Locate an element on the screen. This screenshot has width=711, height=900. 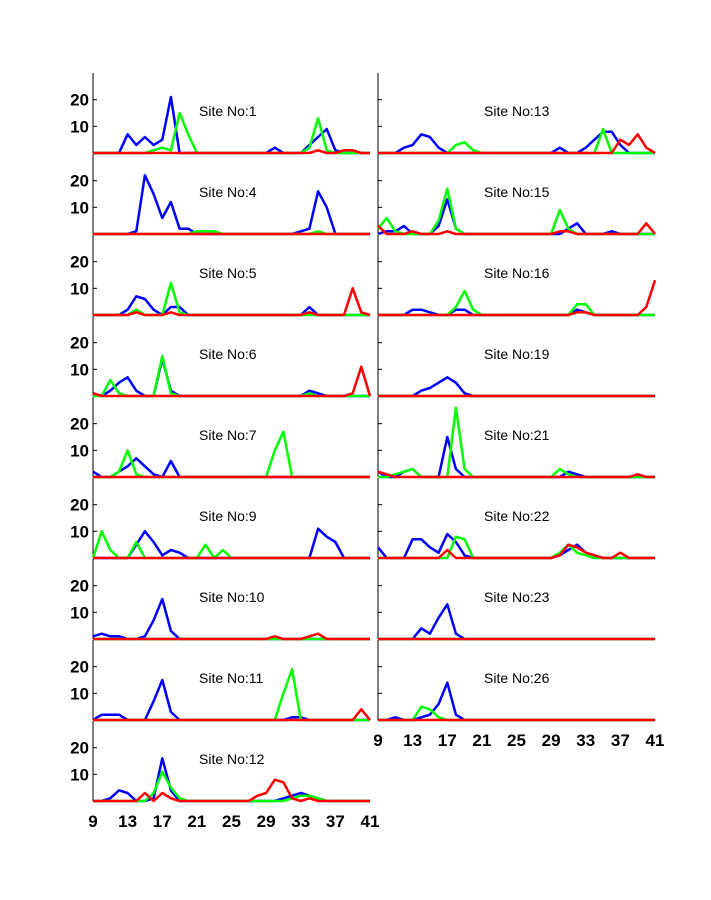
panel-site-no-6: 10 20 Site No:6 is located at coordinates (221, 357).